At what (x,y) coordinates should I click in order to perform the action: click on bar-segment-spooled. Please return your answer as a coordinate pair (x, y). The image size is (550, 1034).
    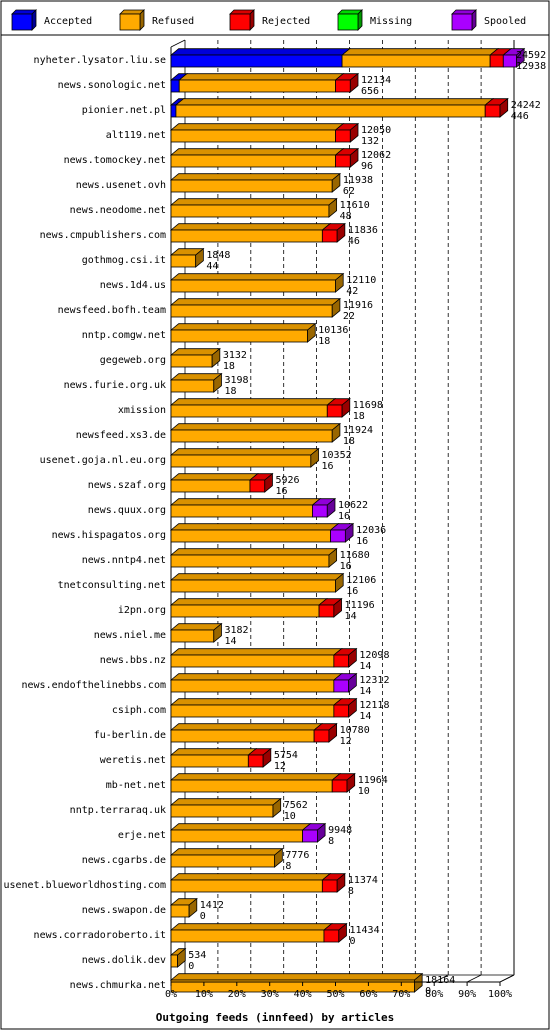
    Looking at the image, I should click on (345, 683).